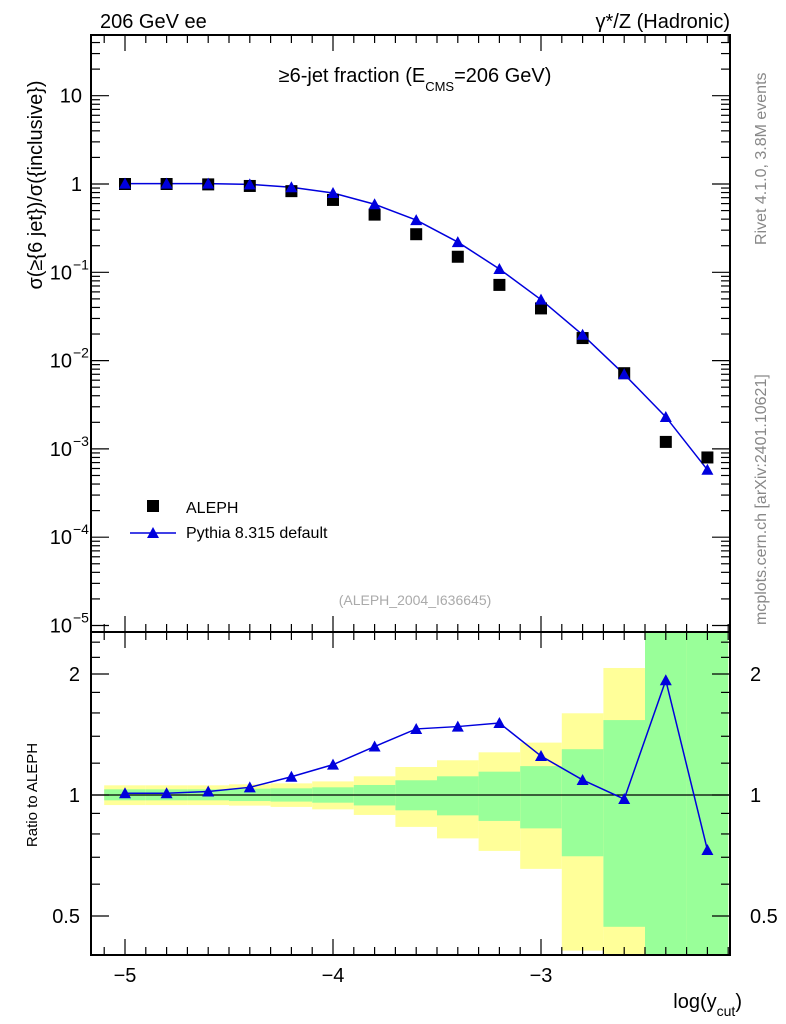 The width and height of the screenshot is (786, 1024). What do you see at coordinates (125, 976) in the screenshot?
I see `x-tick-label: −5` at bounding box center [125, 976].